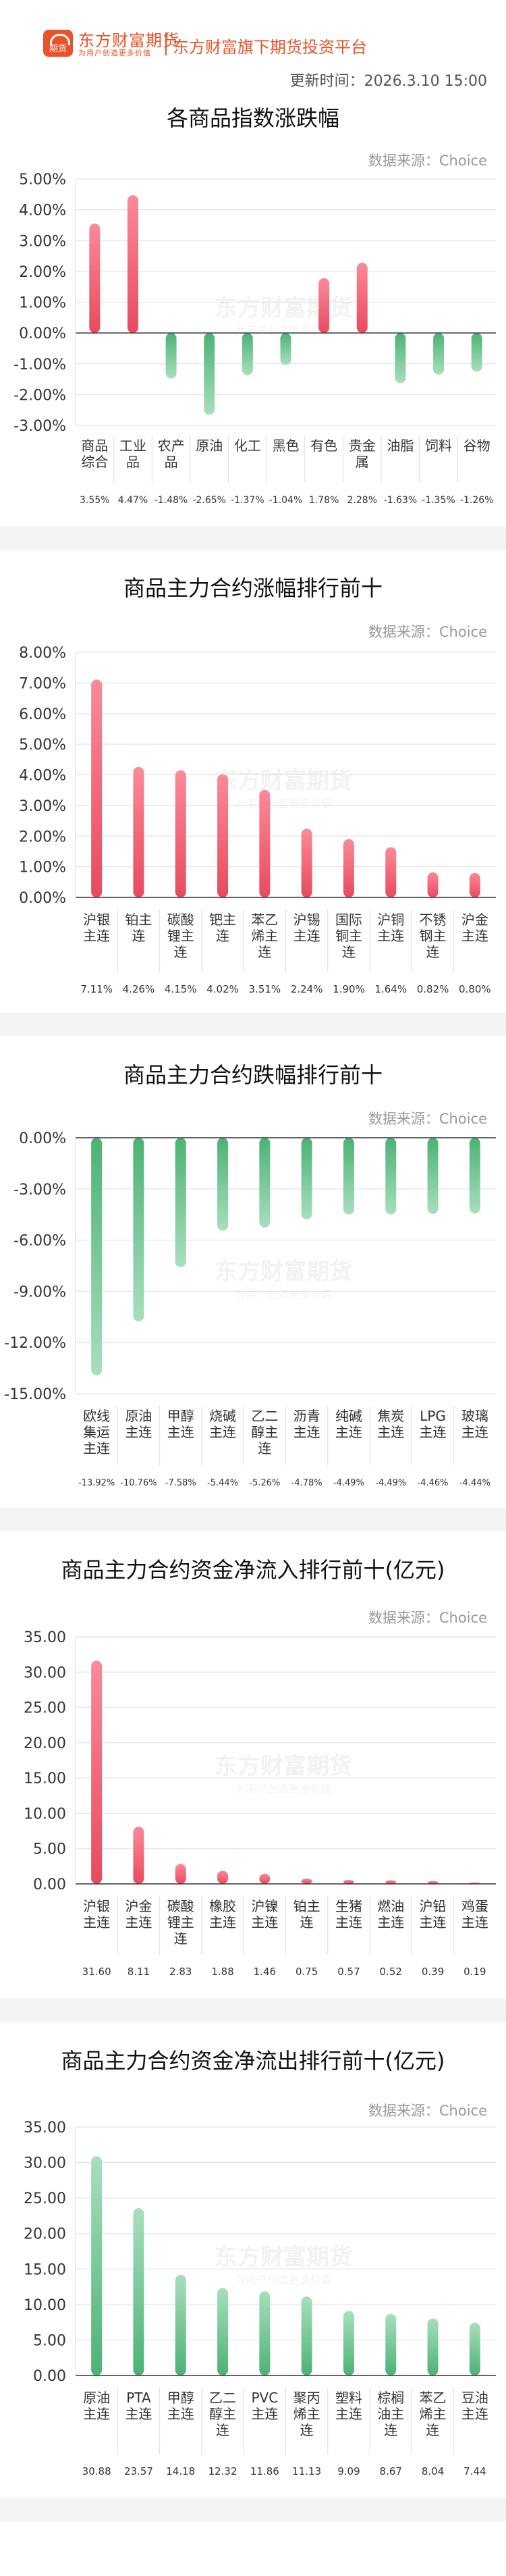 This screenshot has width=506, height=2576. Describe the element at coordinates (388, 81) in the screenshot. I see `update-time: 更新时间：2026.3.10 15:00` at that location.